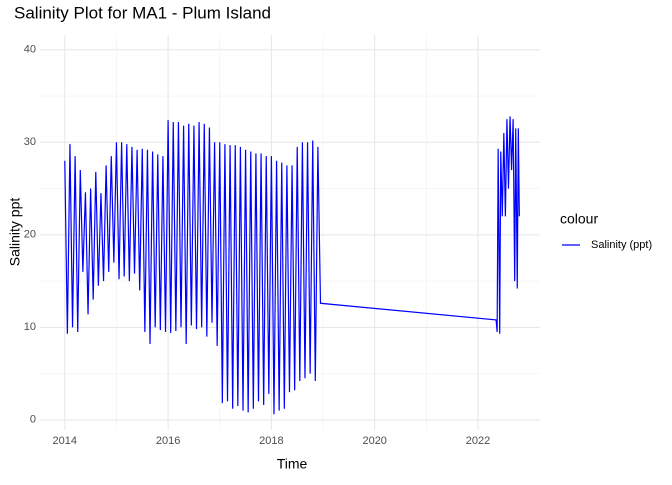  What do you see at coordinates (478, 441) in the screenshot?
I see `x-tick-label: 2022` at bounding box center [478, 441].